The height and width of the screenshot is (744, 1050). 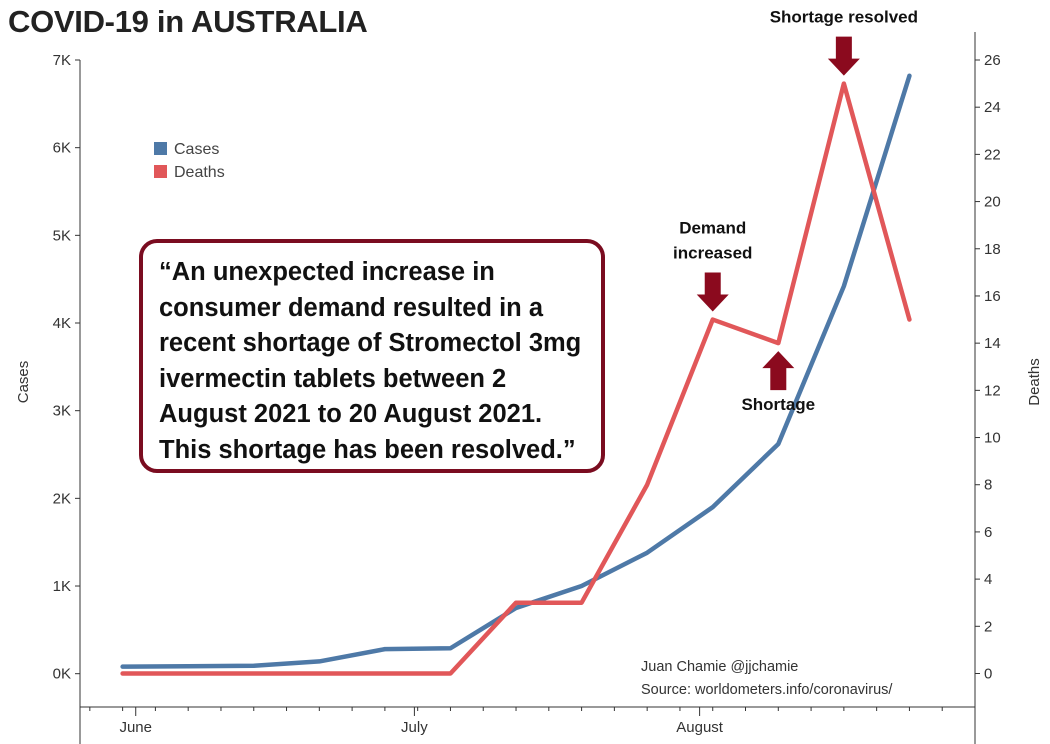 What do you see at coordinates (719, 667) in the screenshot?
I see `credit-author: Juan Chamie @jjchamie` at bounding box center [719, 667].